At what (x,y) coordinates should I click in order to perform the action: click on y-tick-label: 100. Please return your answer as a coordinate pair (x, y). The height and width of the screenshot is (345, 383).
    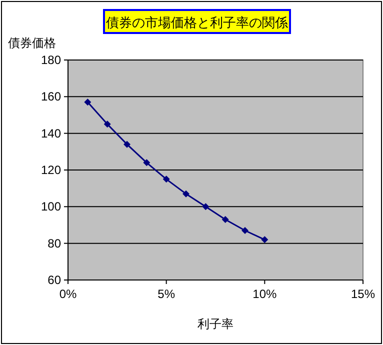
    Looking at the image, I should click on (51, 207).